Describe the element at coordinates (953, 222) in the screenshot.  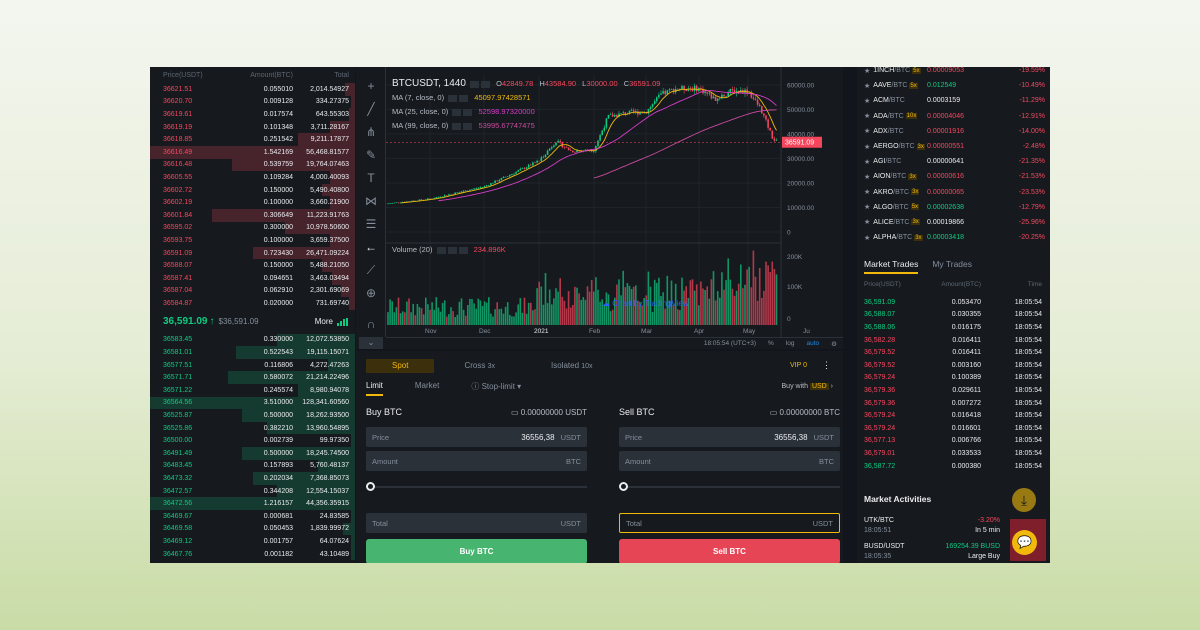
I see `pair-row: ★ ALICE/BTC 3x 0.00019866 -25.96%` at that location.